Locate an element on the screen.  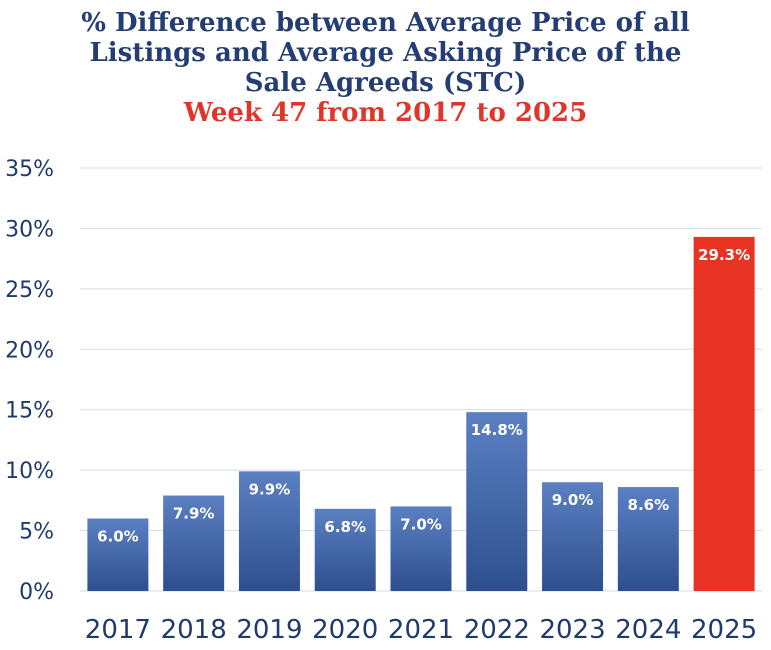
y-axis: 0% 5% 10% 15% 20% 25% 30% 35% is located at coordinates (29, 381).